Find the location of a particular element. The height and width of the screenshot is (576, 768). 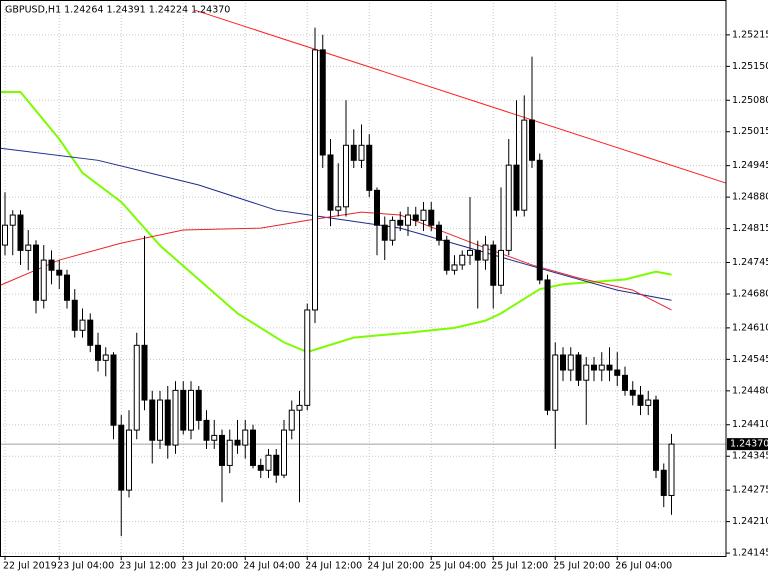

y-tick-label: 1.24545 is located at coordinates (750, 359).